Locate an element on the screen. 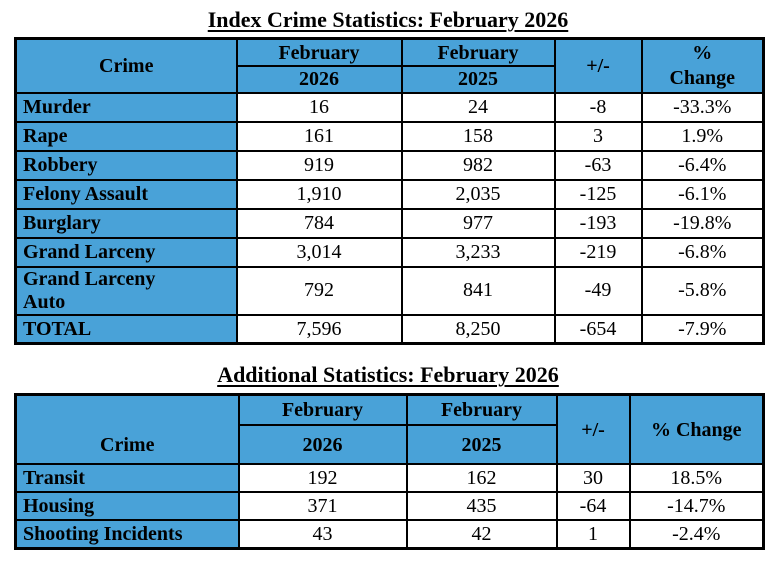 This screenshot has width=776, height=579. feb-2026-value-cell: 7,596 is located at coordinates (319, 329).